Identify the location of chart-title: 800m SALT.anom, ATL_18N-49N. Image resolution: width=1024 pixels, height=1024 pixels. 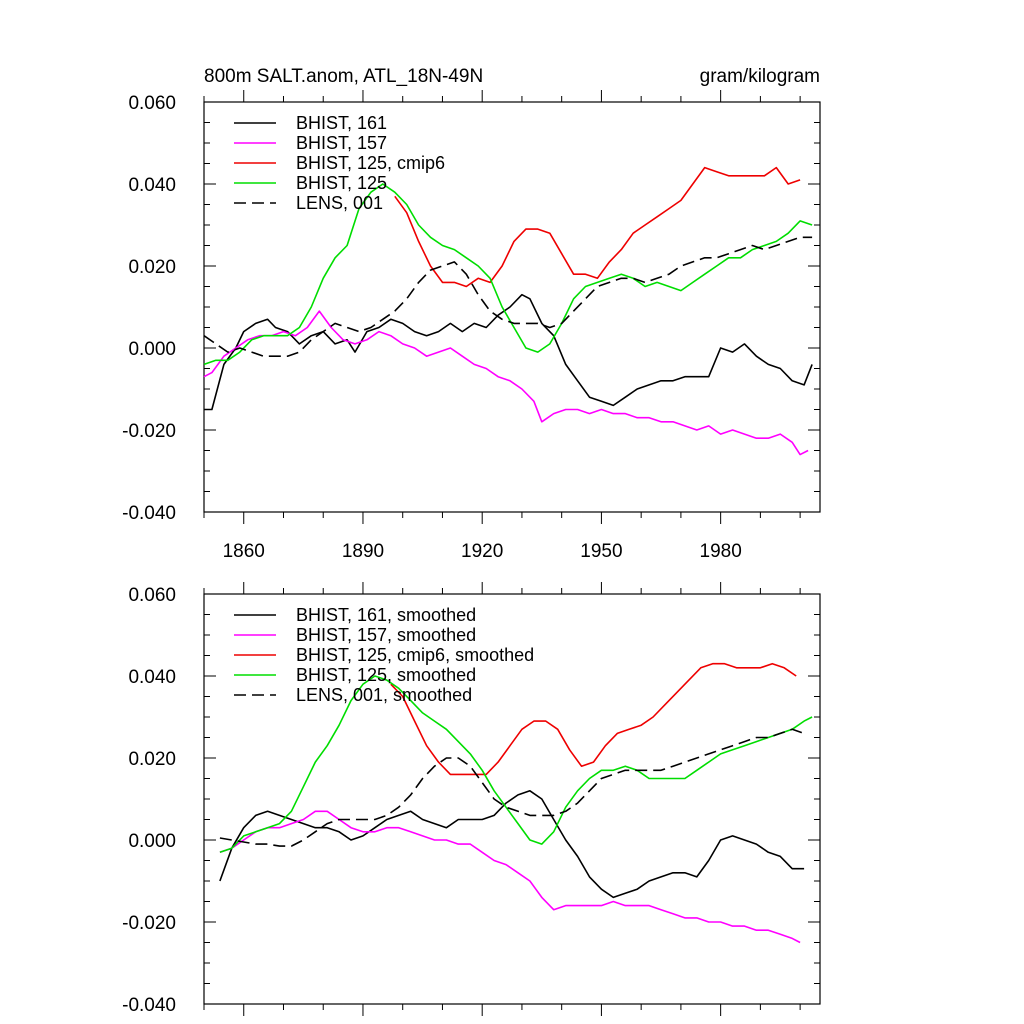
(343, 76).